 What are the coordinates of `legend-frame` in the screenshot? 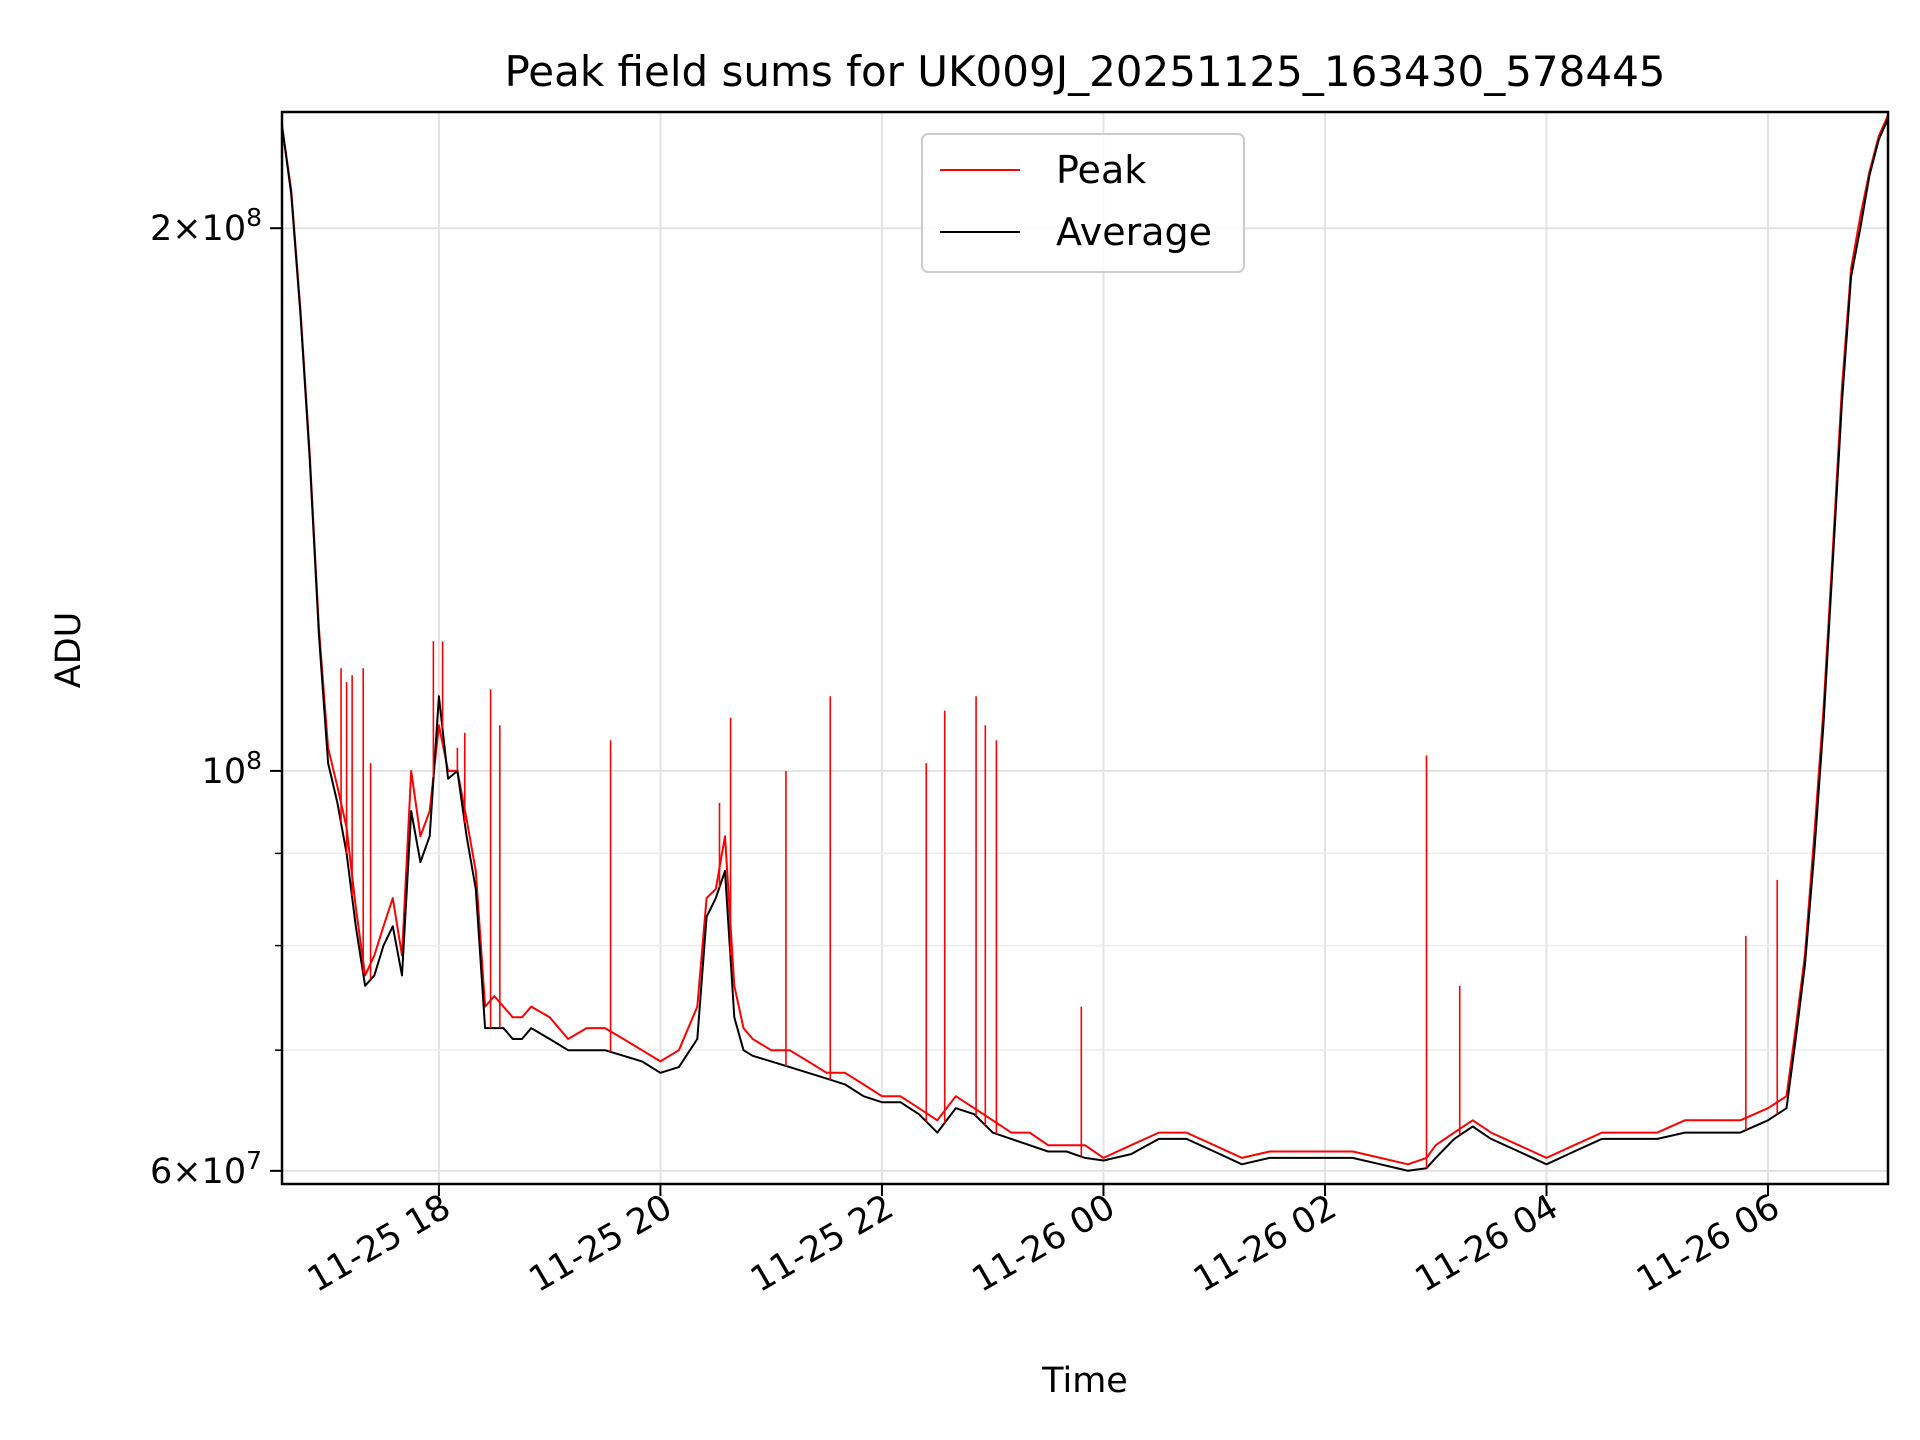 It's located at (1083, 203).